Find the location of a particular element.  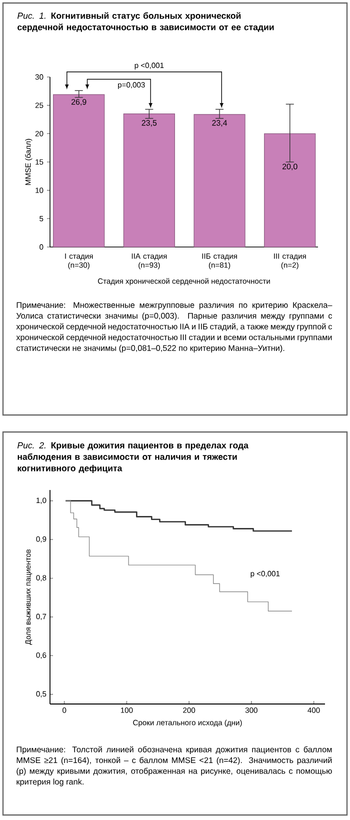

chart-title: Рис. 2. Кривые дожития пациентов в пределах года наблюдения в зависимости от наличия и тяжести когнитивного дефицита is located at coordinates (133, 458).